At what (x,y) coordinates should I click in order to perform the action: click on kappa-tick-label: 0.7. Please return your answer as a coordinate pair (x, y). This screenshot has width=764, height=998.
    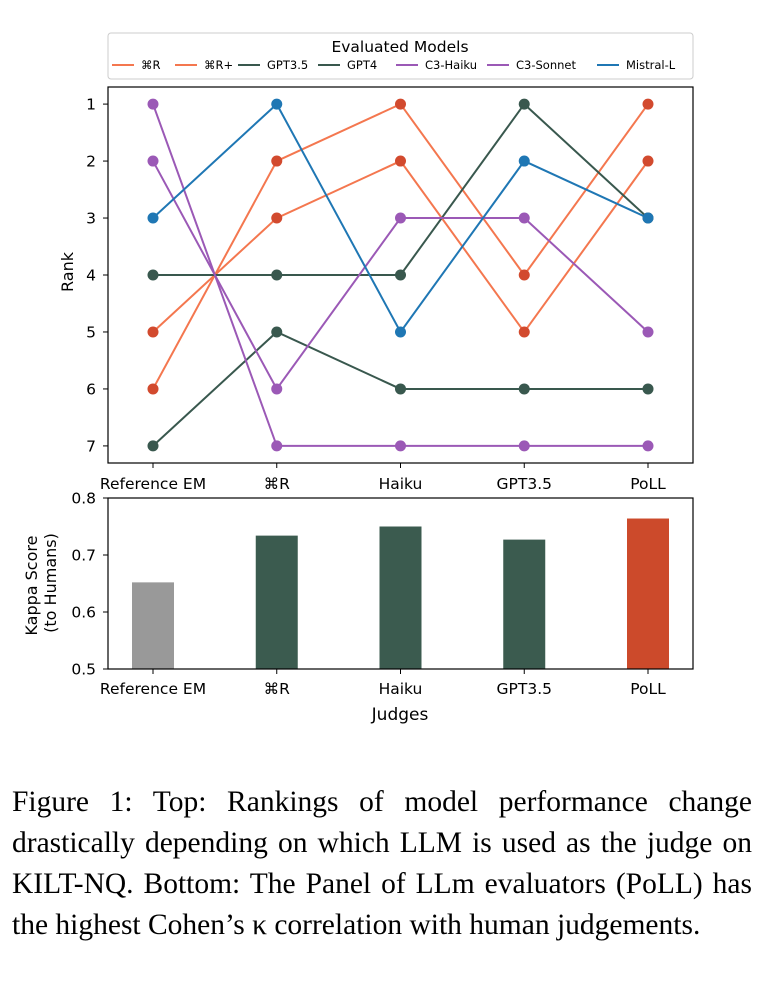
    Looking at the image, I should click on (83, 556).